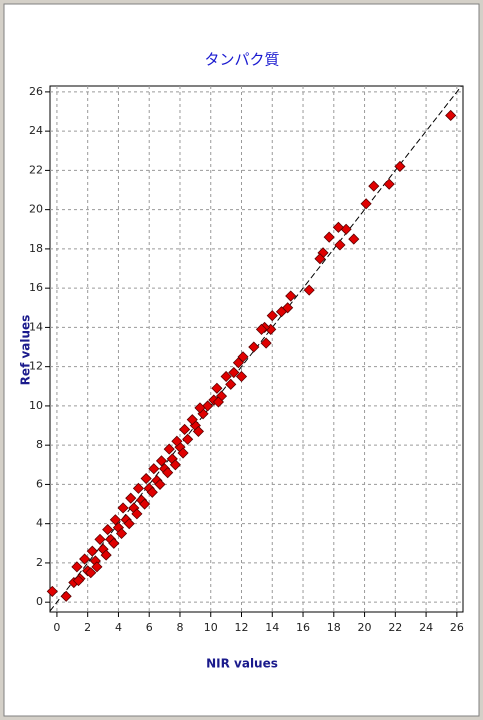  What do you see at coordinates (211, 627) in the screenshot?
I see `x-tick-label: 10` at bounding box center [211, 627].